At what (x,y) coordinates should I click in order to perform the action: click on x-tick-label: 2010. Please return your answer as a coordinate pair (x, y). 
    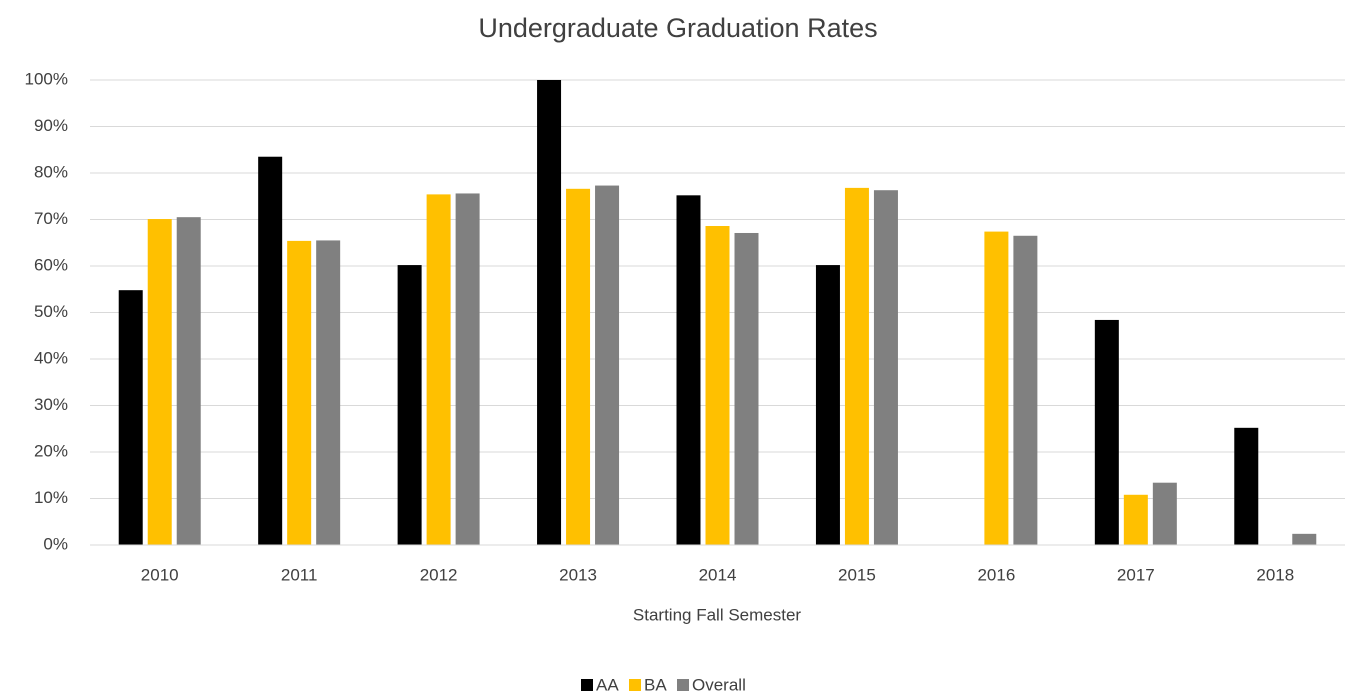
    Looking at the image, I should click on (160, 574).